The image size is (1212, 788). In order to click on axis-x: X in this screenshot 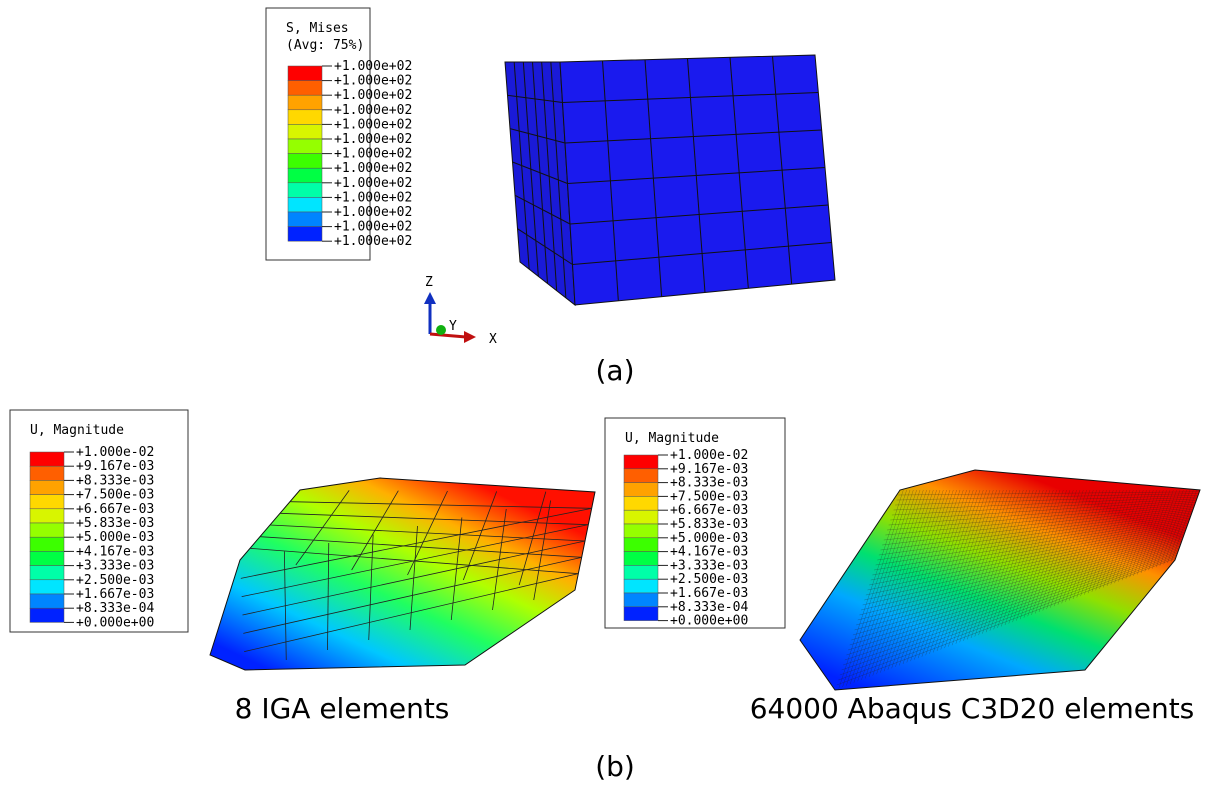, I will do `click(493, 339)`.